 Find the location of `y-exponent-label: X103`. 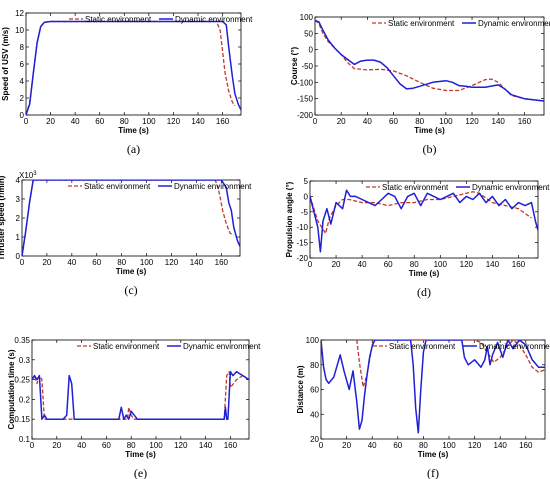

y-exponent-label: X103 is located at coordinates (28, 175).